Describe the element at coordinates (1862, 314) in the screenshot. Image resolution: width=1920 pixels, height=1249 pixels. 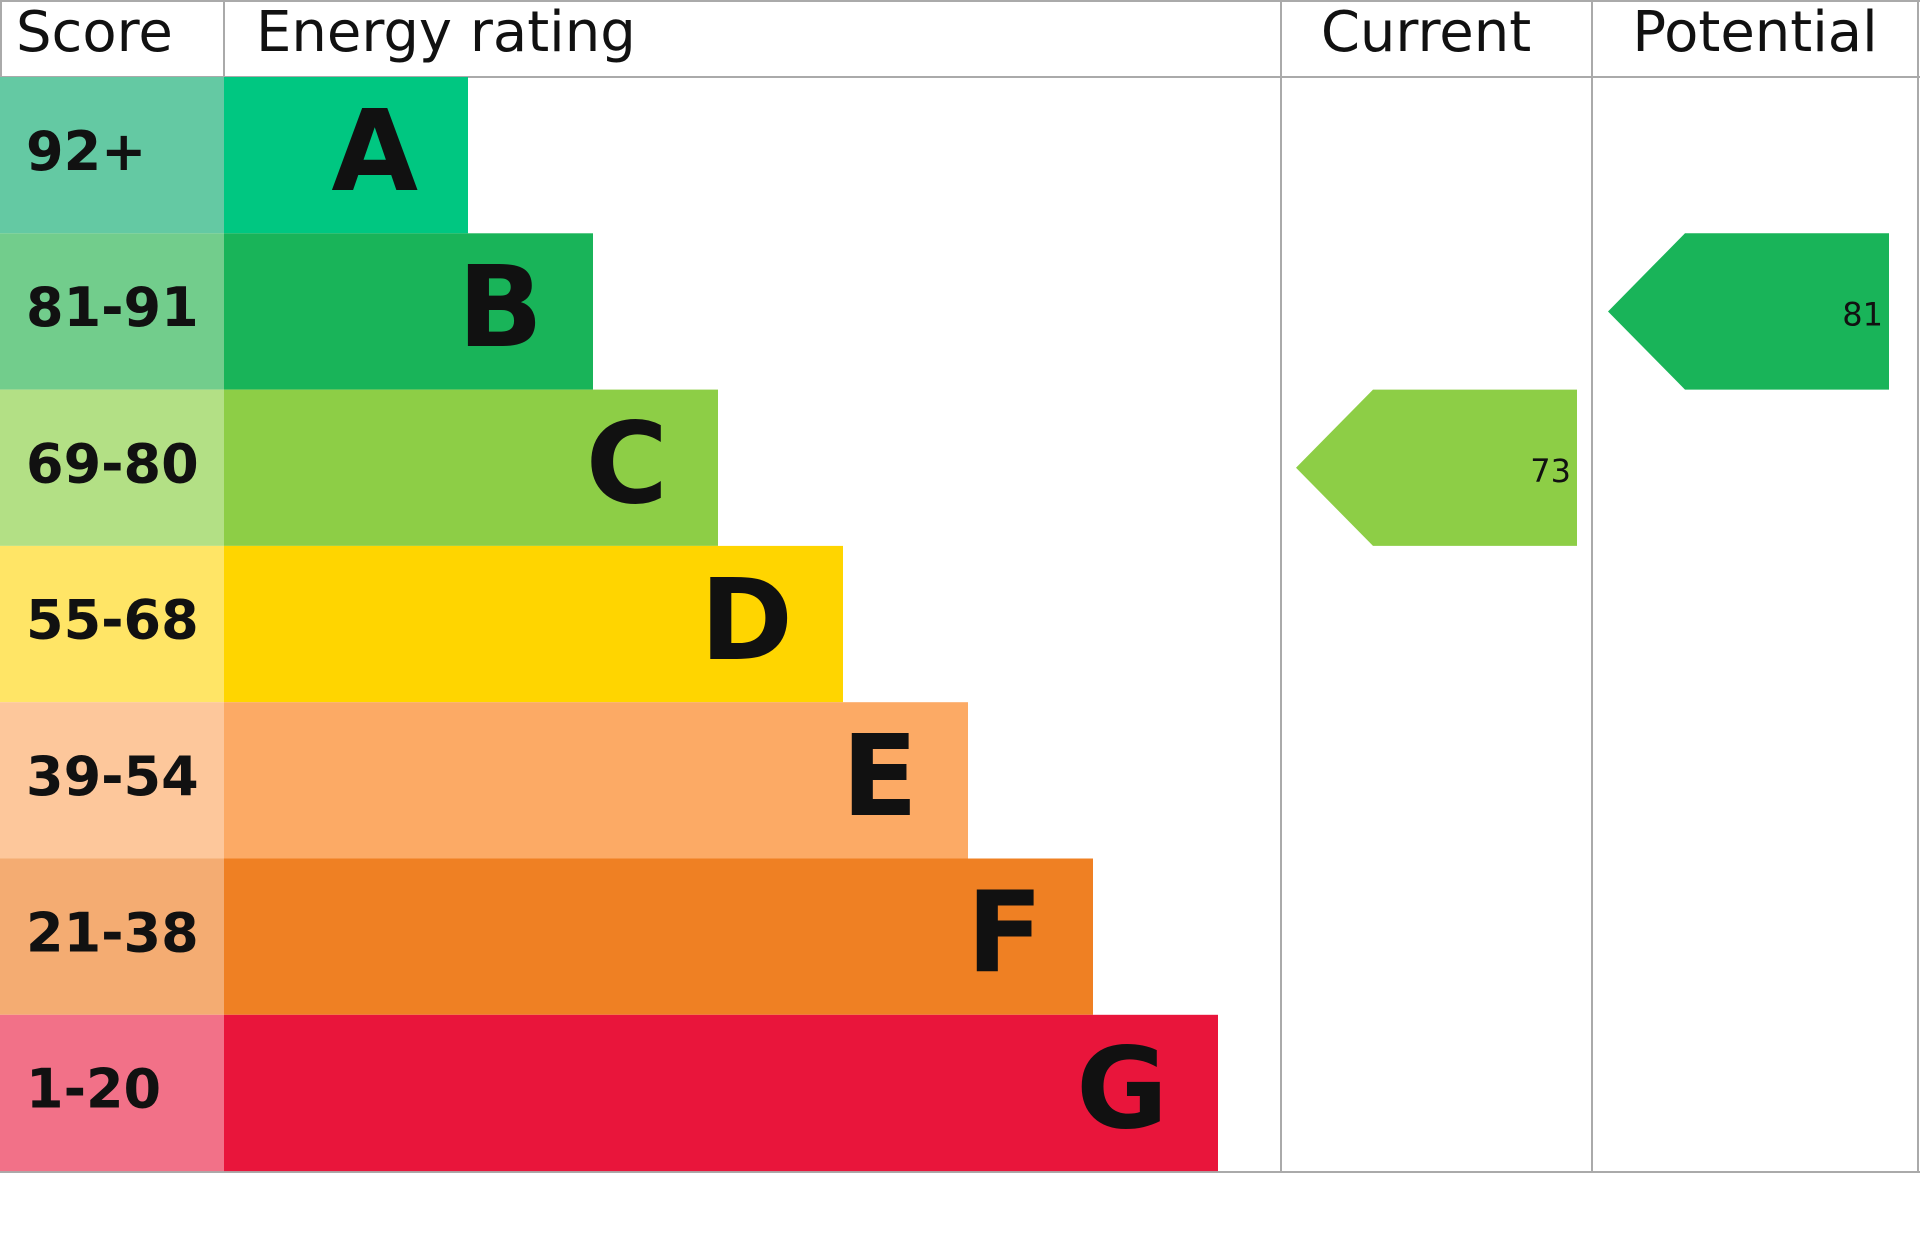
I see `rating-value: 81` at that location.